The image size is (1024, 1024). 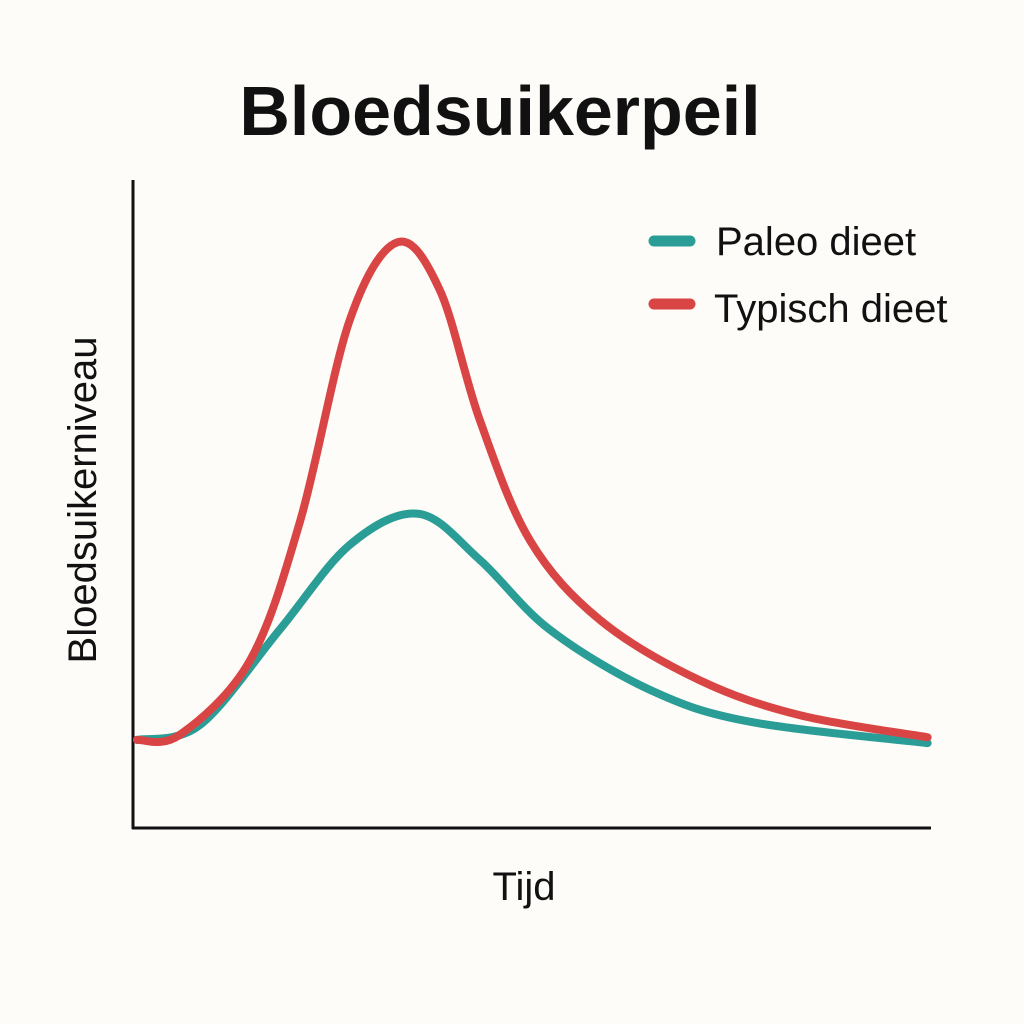 I want to click on legend: Paleo dieet Typisch dieet, so click(x=797, y=275).